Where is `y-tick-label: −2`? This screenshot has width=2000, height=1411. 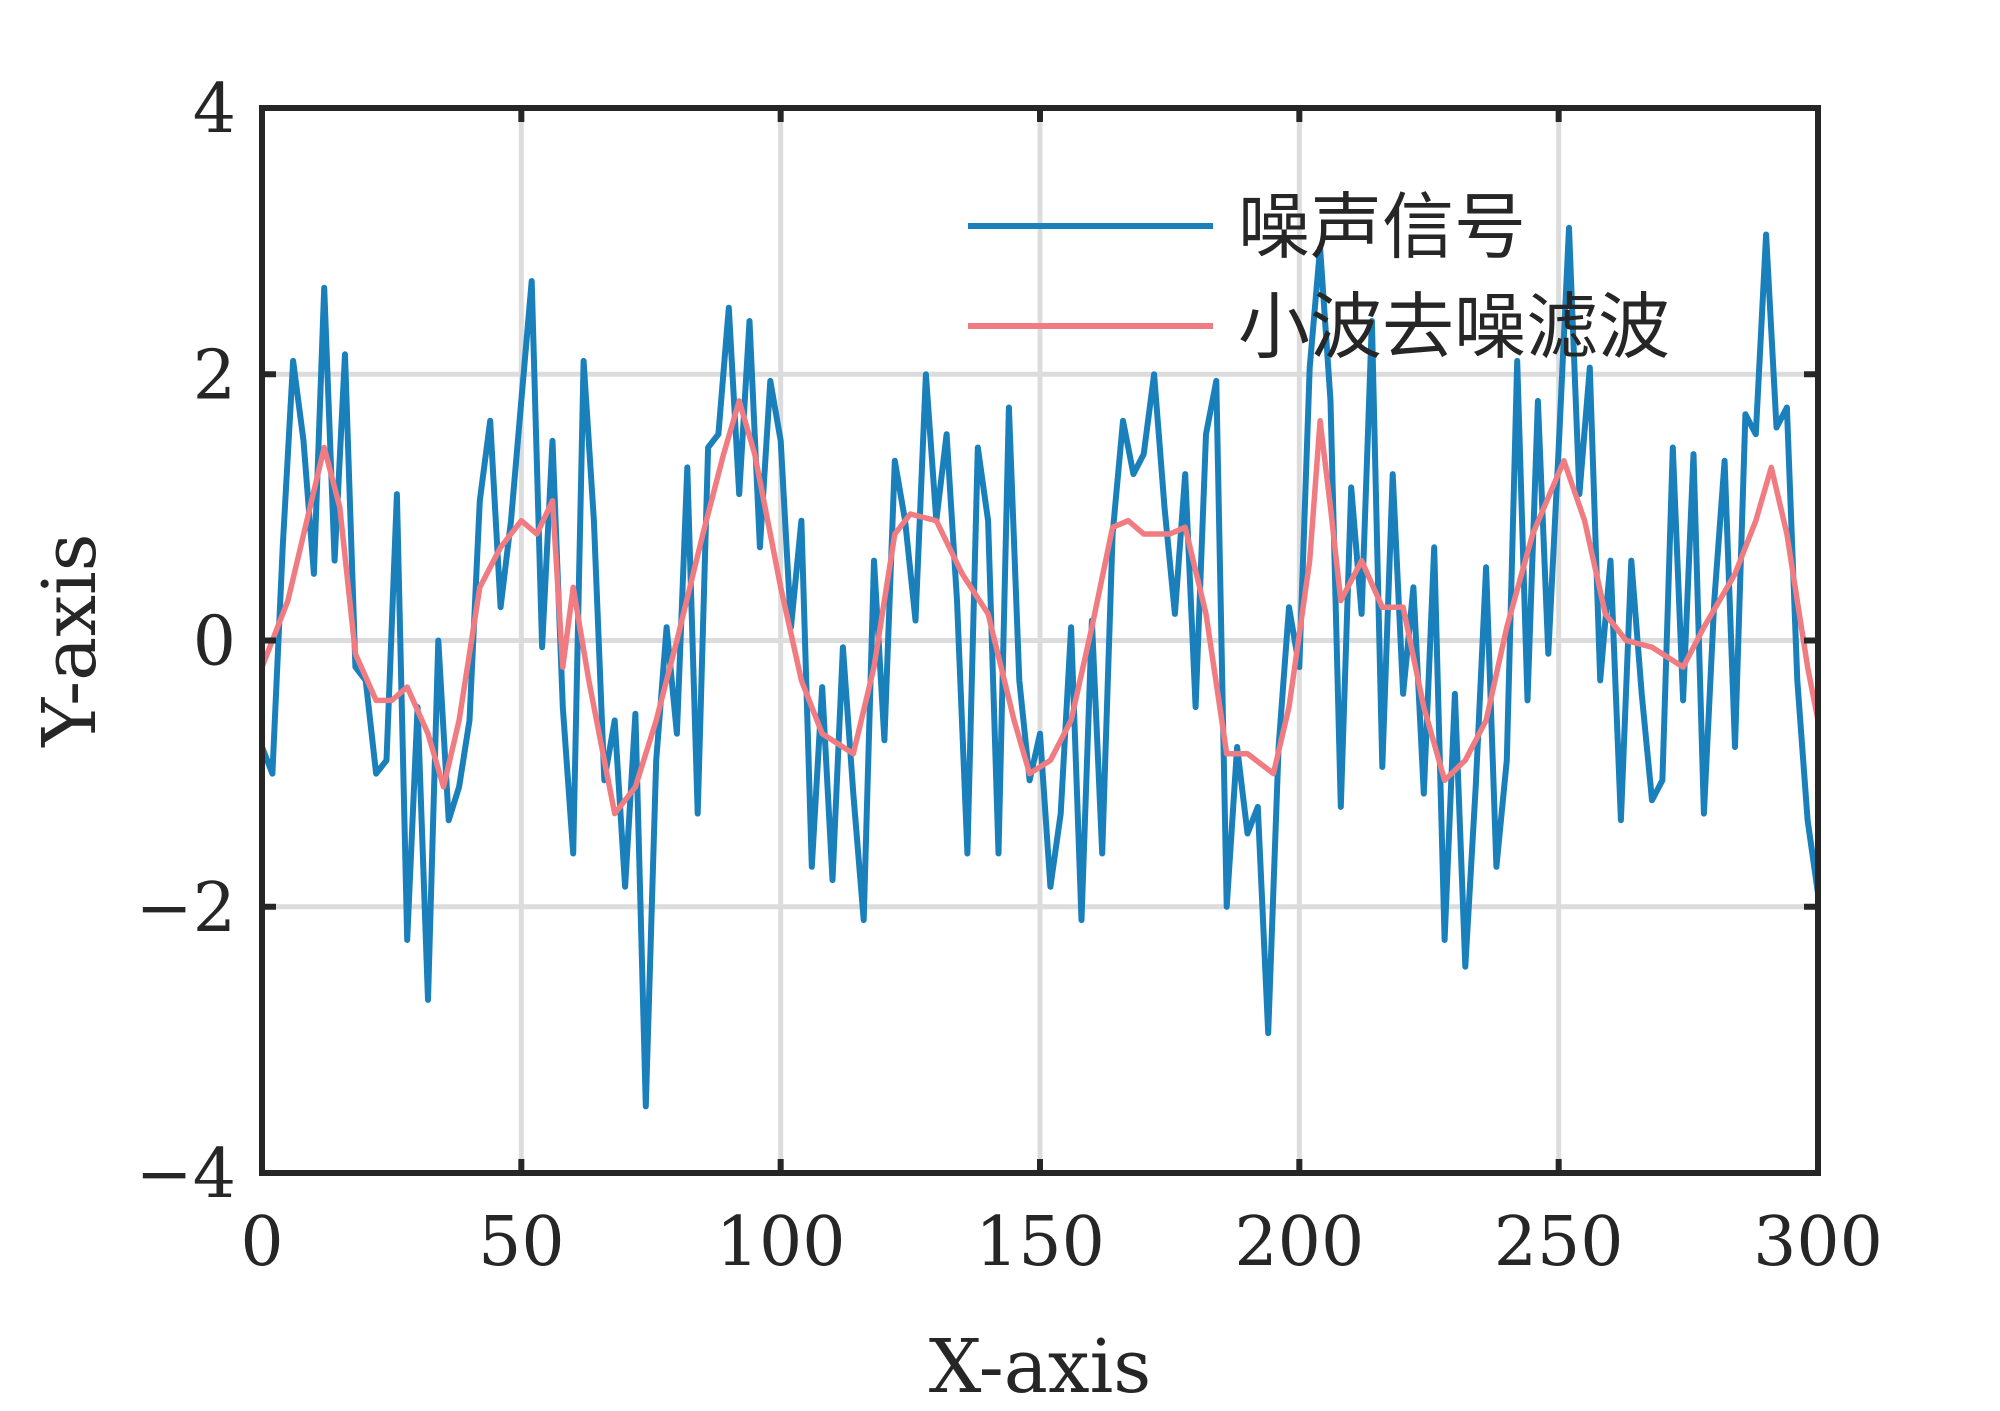
y-tick-label: −2 is located at coordinates (186, 908).